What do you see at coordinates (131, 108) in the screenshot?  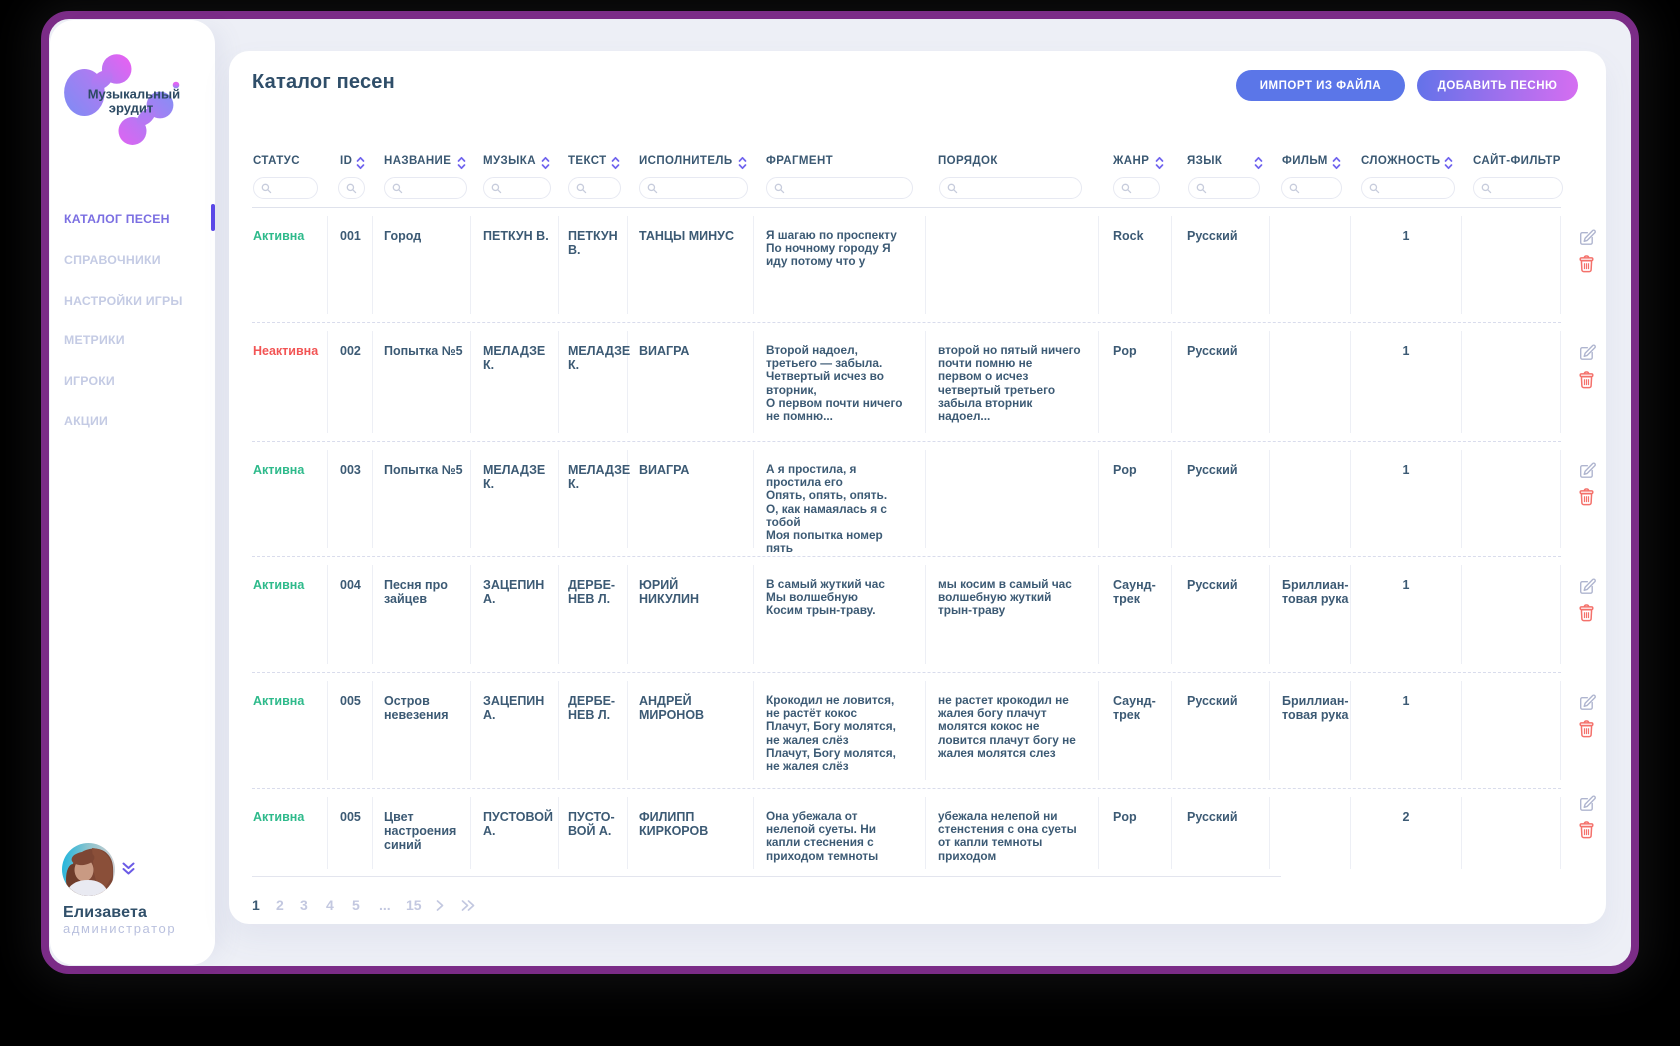 I see `svg-text: эрудит` at bounding box center [131, 108].